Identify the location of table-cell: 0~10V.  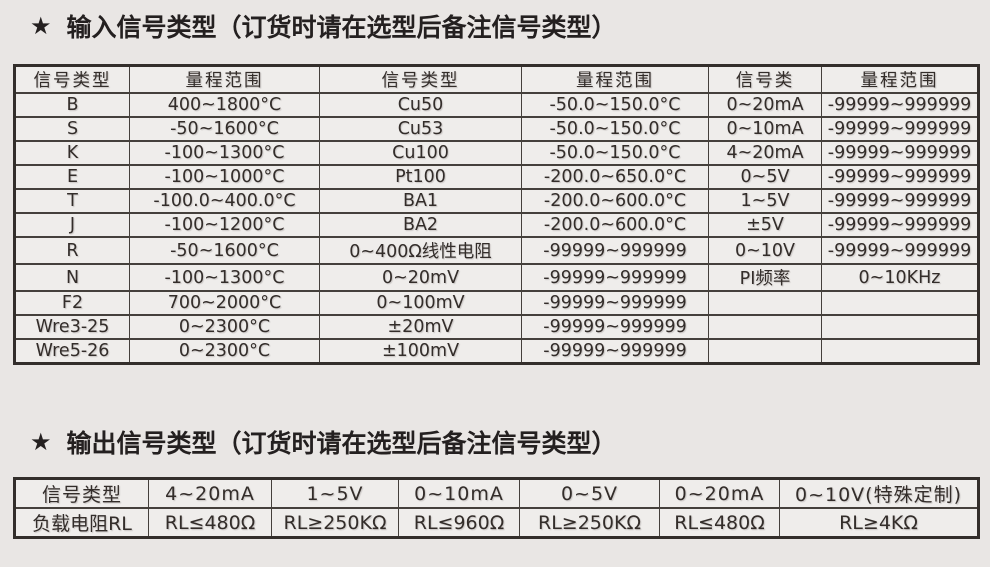
(765, 250).